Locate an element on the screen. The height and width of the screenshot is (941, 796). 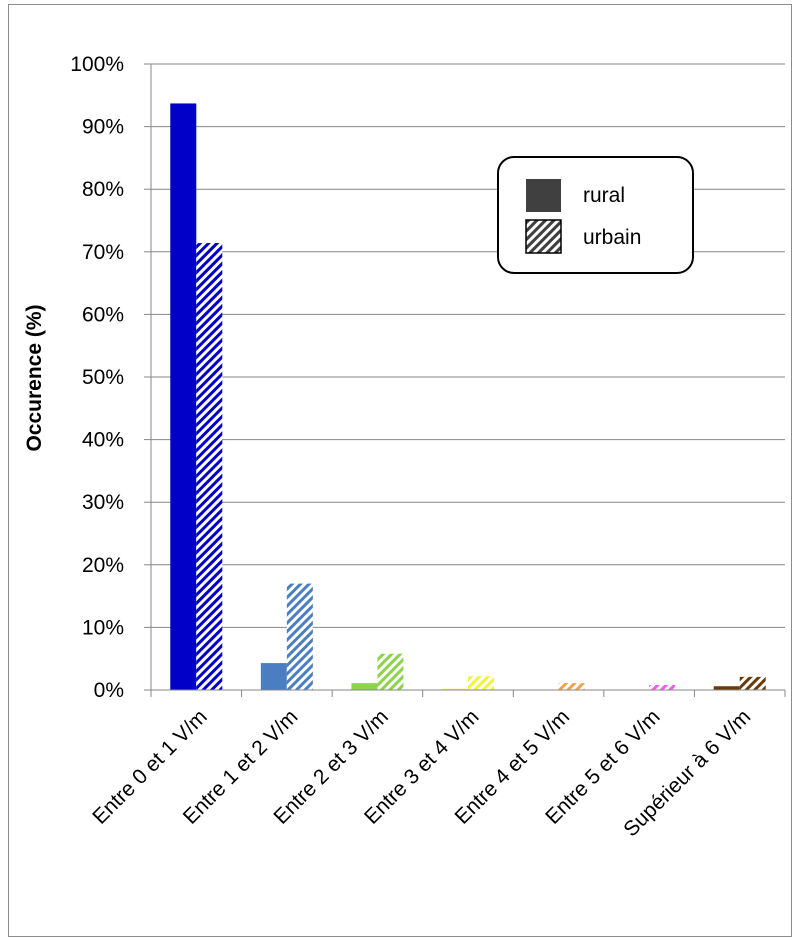
y-tick-label: 0% is located at coordinates (109, 690).